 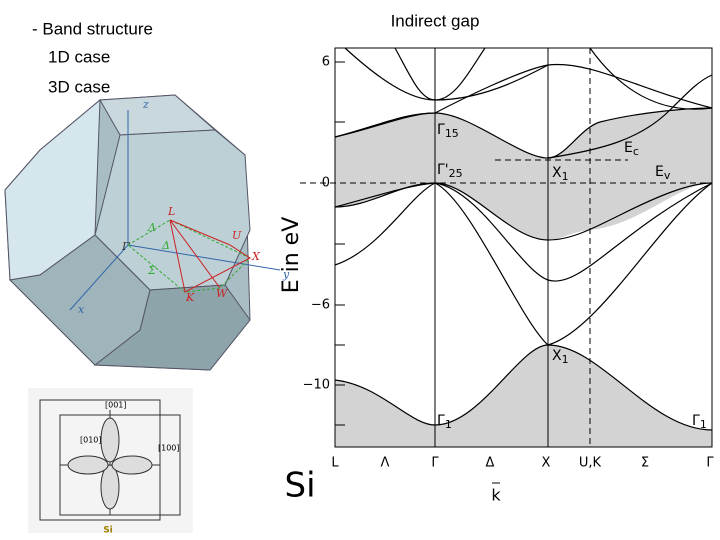 I want to click on annotation: Ev, so click(x=663, y=173).